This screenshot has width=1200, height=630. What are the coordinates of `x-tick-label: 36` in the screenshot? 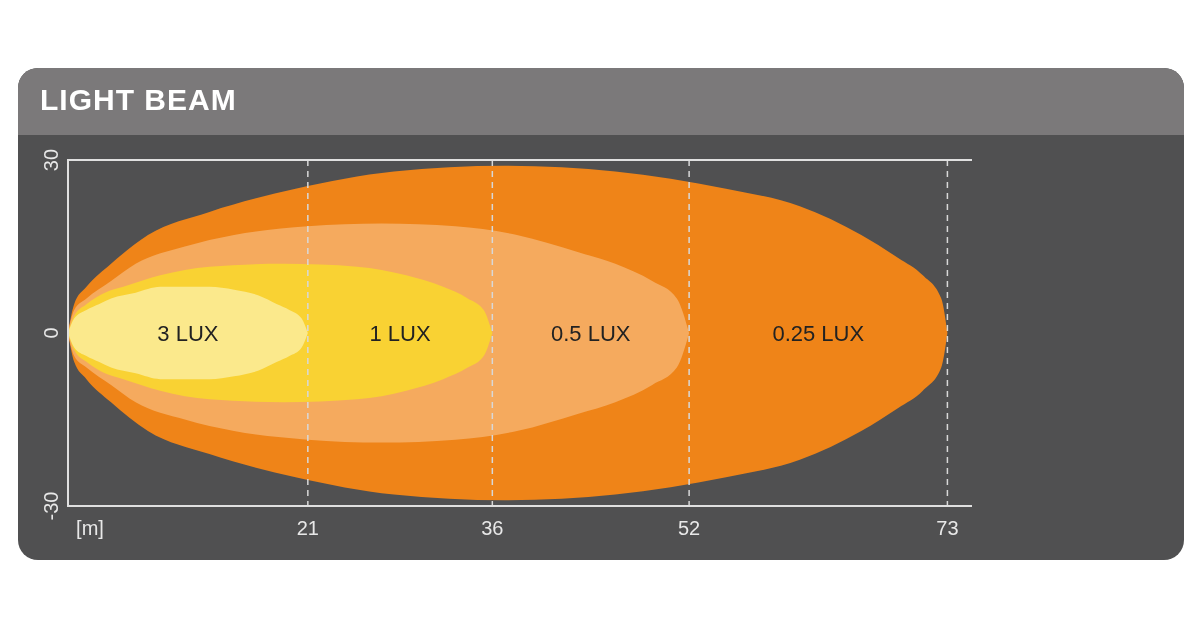 It's located at (492, 528).